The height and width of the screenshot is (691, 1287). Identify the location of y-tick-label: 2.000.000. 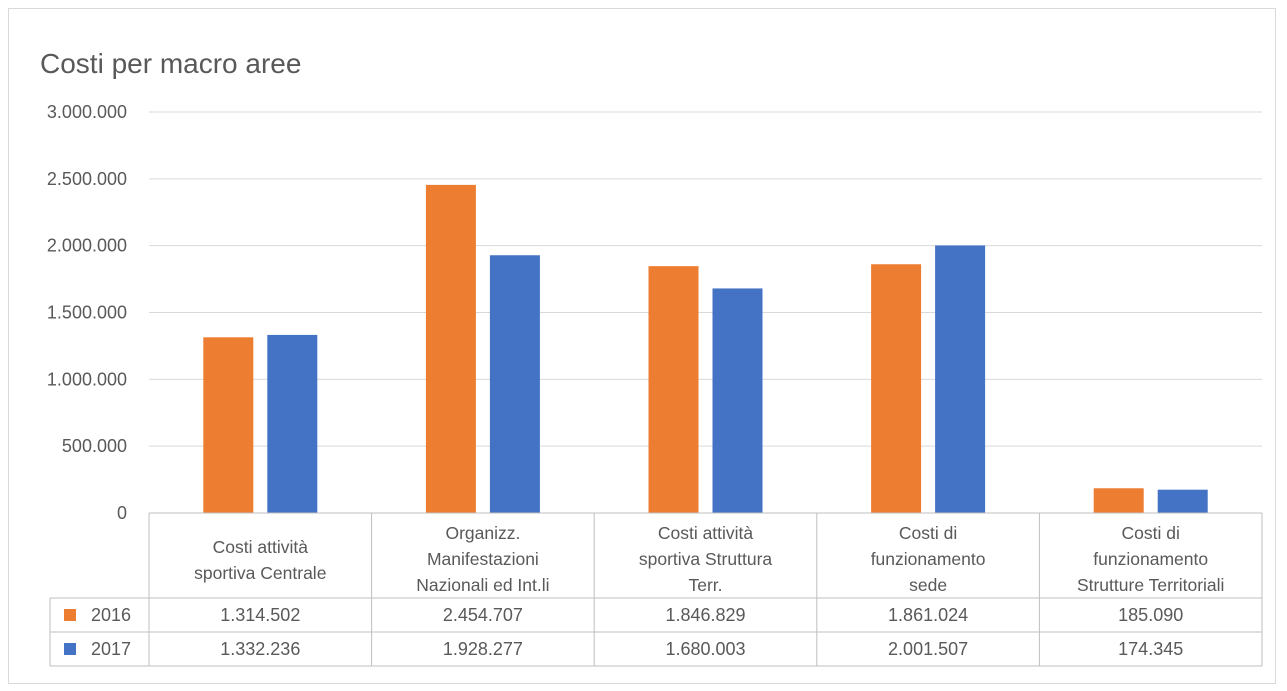
(87, 246).